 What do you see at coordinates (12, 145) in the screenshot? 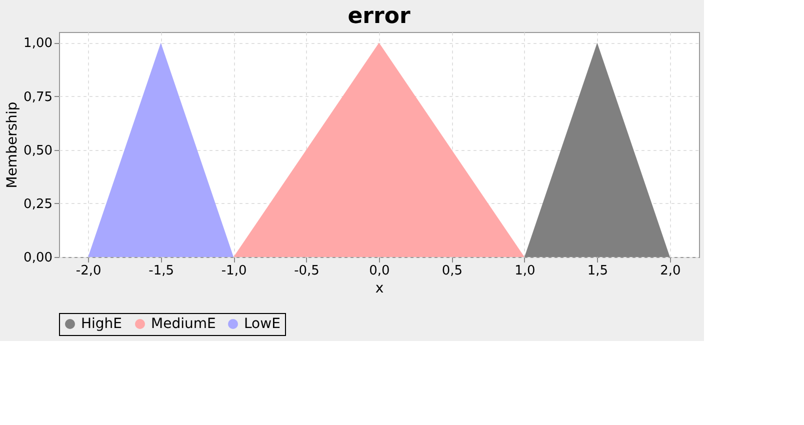
I see `y-axis-title: Membership` at bounding box center [12, 145].